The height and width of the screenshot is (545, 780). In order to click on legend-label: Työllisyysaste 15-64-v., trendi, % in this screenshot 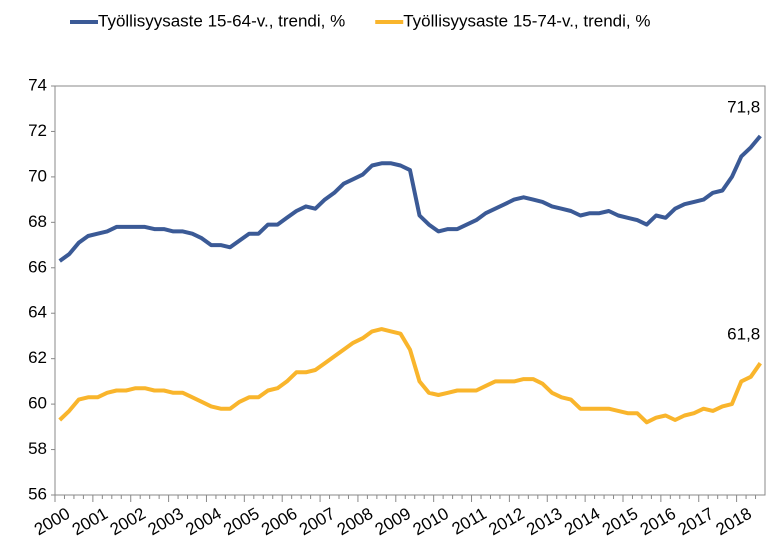, I will do `click(221, 20)`.